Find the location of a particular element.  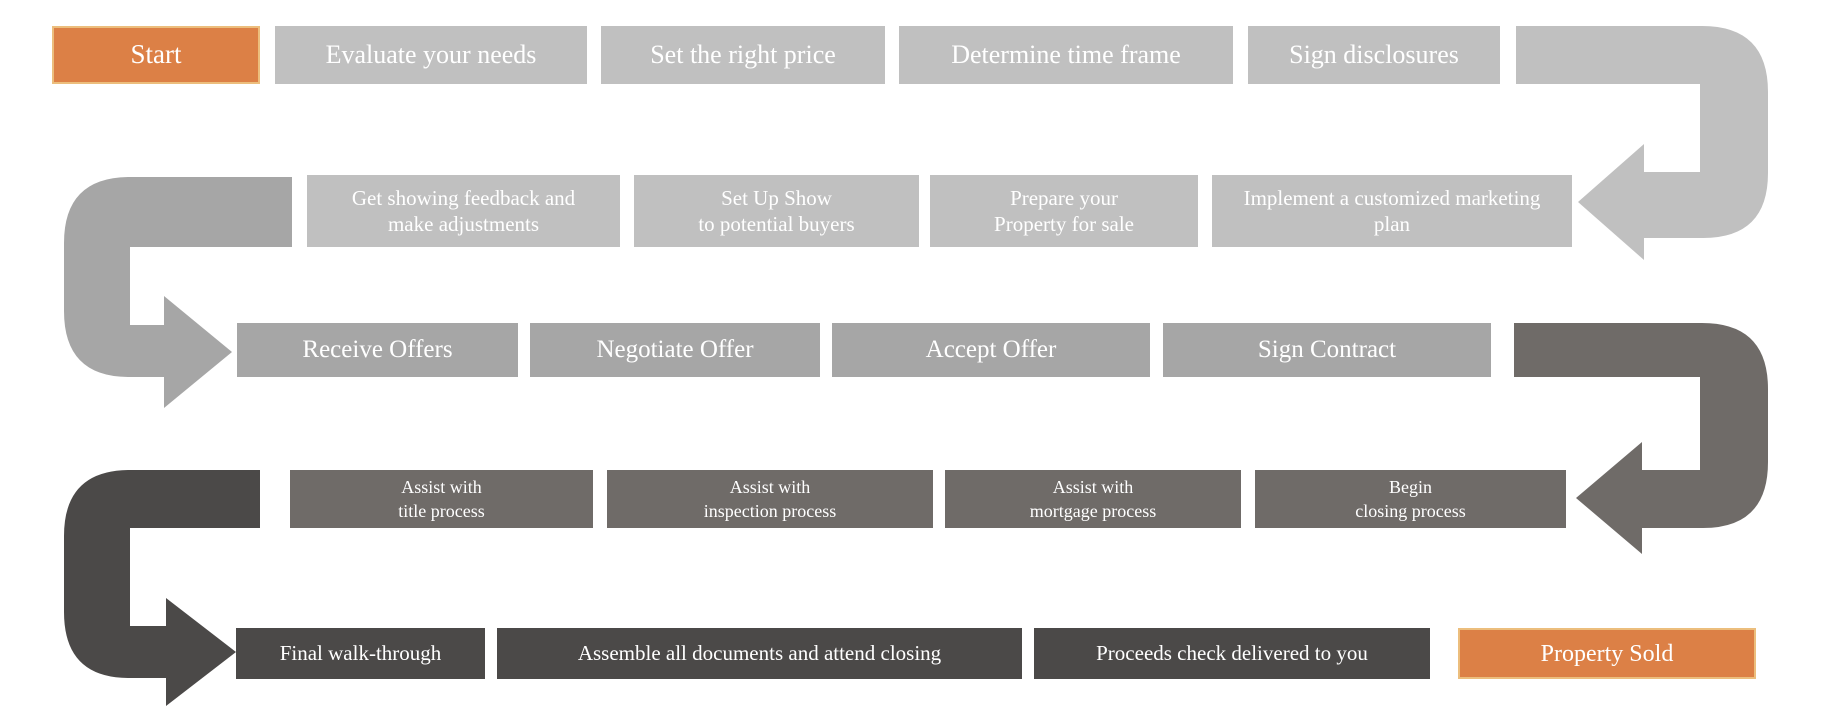

arrow-feedback-to-receive-icon is located at coordinates (178, 292).